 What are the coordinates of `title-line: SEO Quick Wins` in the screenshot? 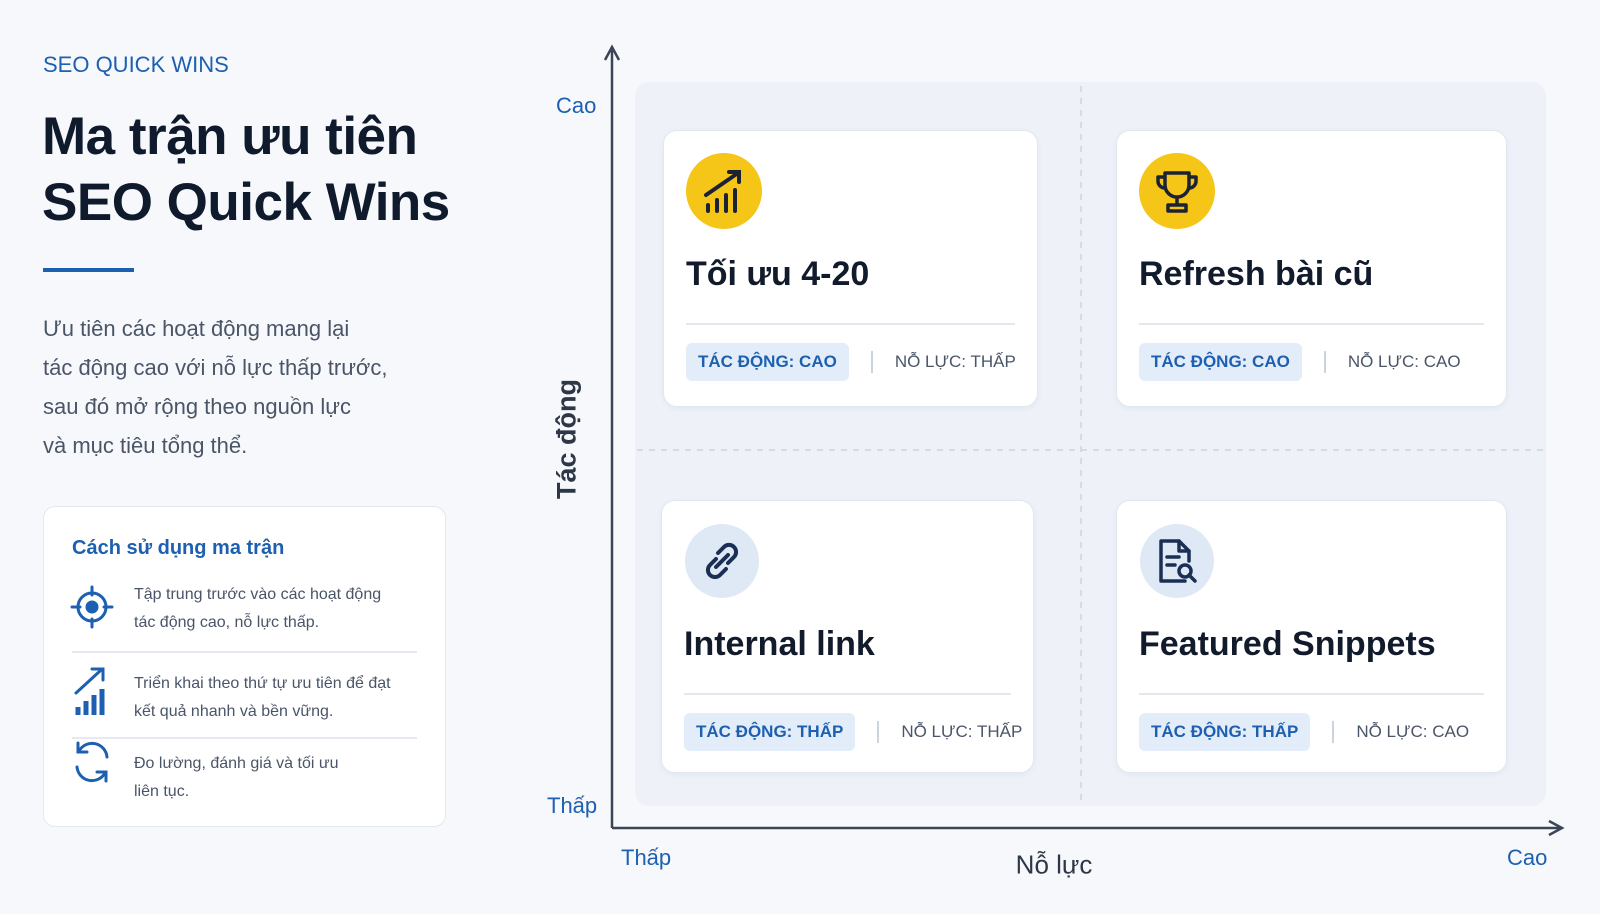 It's located at (246, 202).